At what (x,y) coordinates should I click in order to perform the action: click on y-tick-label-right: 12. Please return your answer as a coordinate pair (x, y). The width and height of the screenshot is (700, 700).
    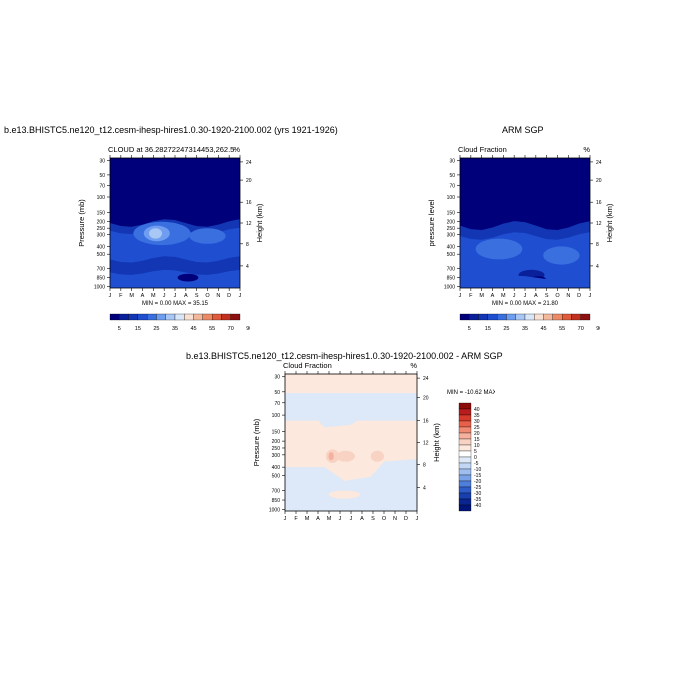
    Looking at the image, I should click on (599, 224).